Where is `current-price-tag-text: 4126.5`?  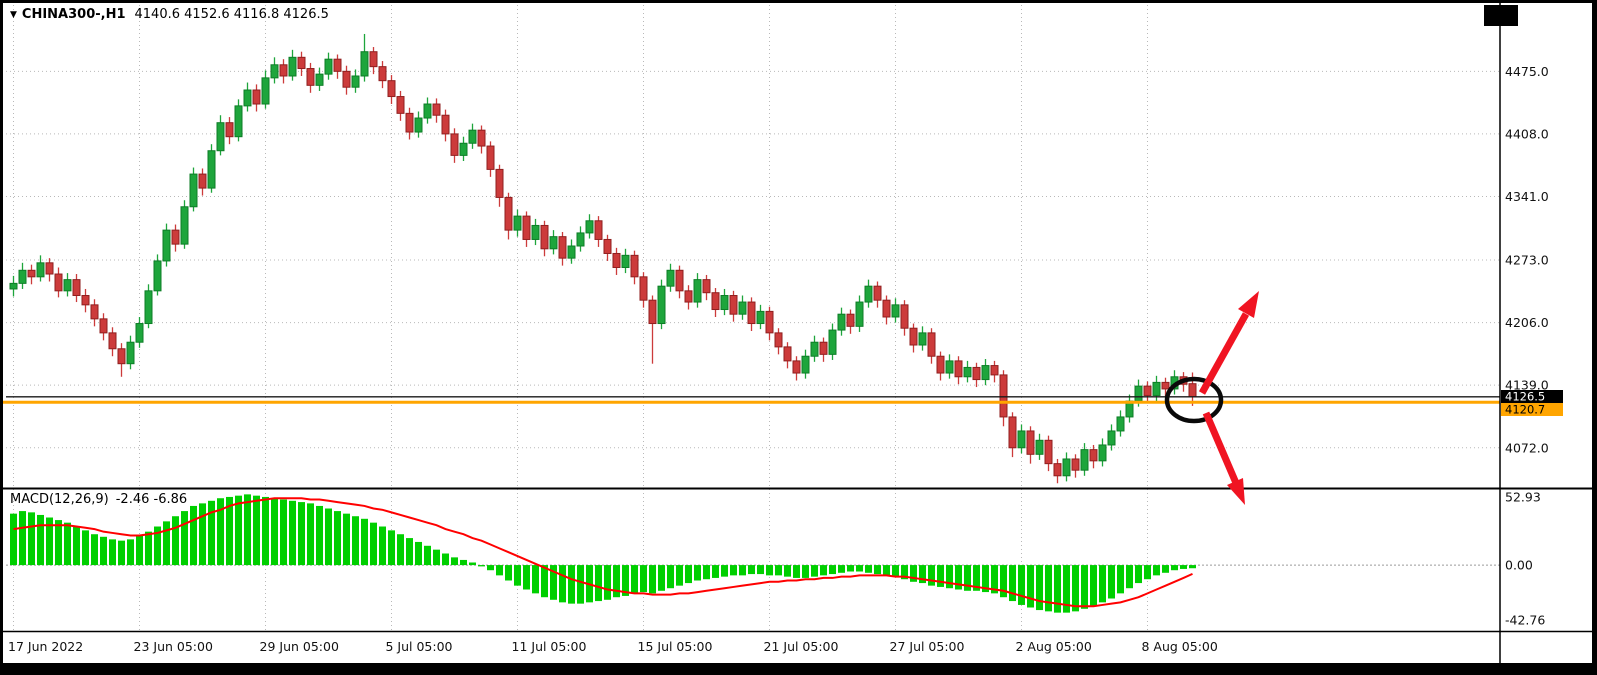 current-price-tag-text: 4126.5 is located at coordinates (1525, 397).